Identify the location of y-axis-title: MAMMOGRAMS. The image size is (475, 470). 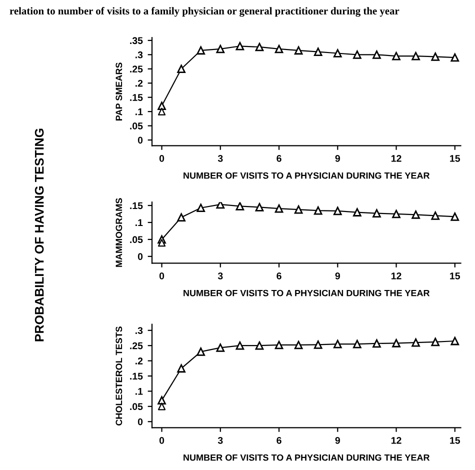
(119, 232).